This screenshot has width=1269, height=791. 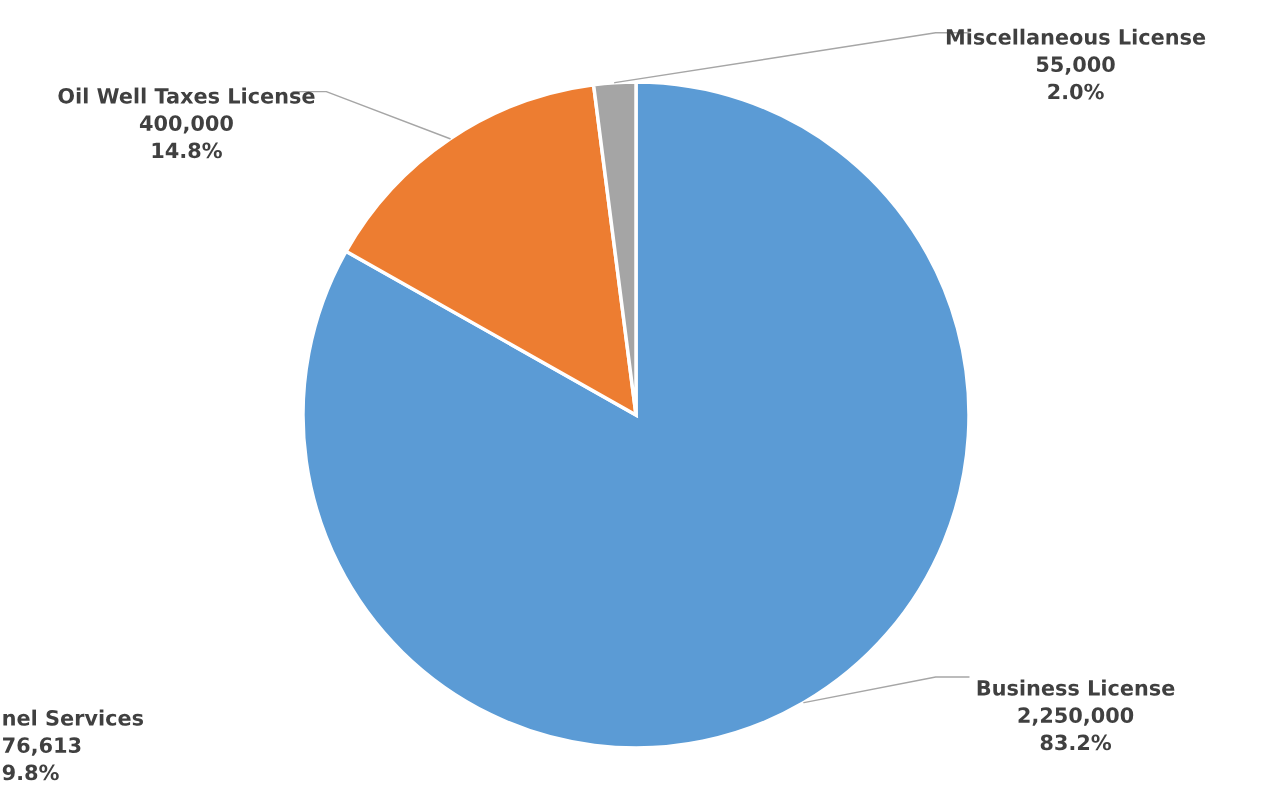 I want to click on data-label: 55,000 2.0%, so click(x=1075, y=78).